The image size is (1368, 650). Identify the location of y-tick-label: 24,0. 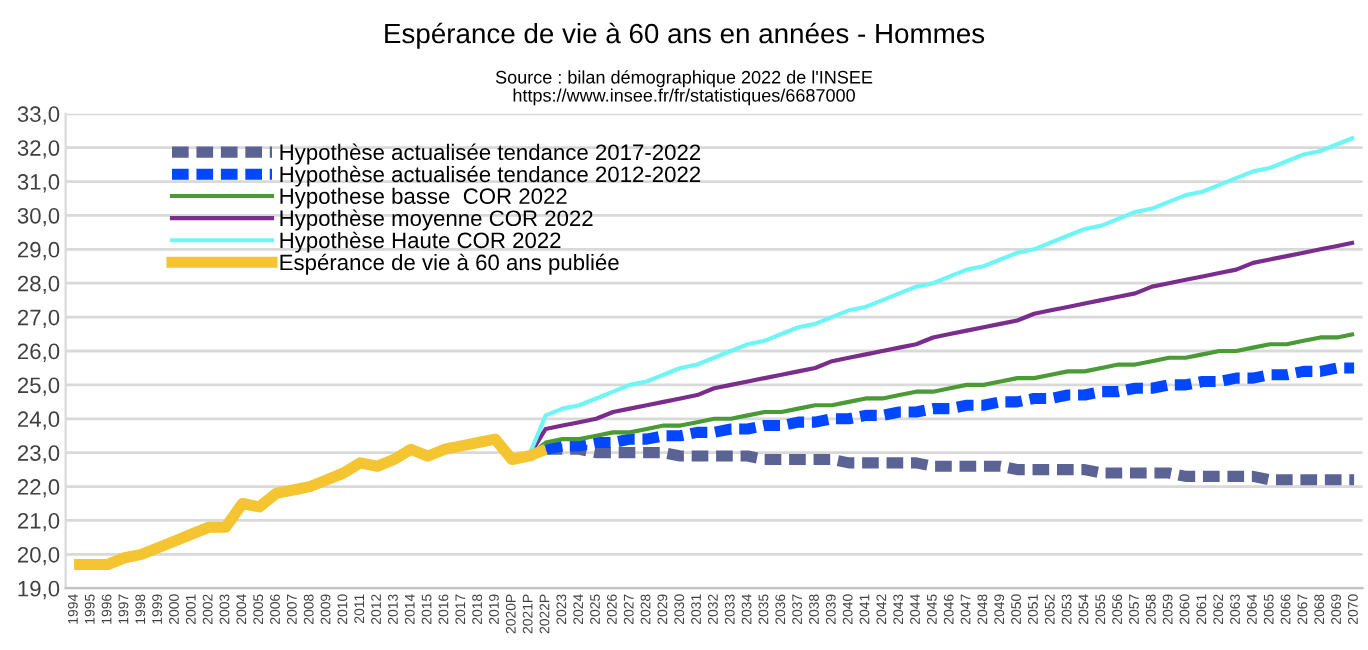
(38, 420).